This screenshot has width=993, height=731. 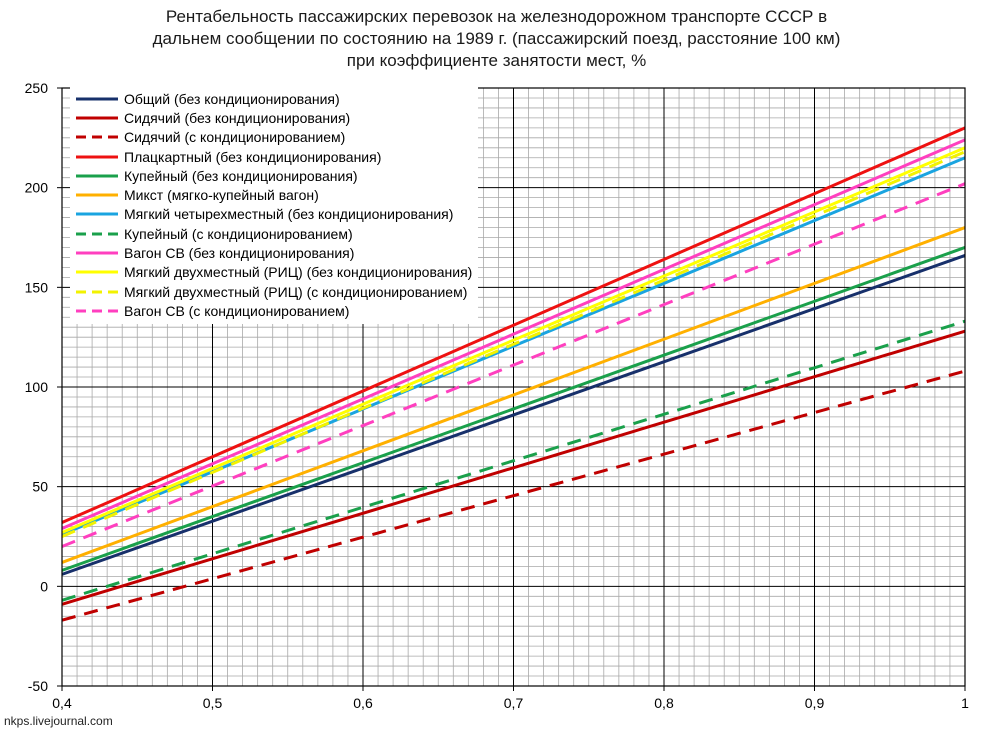 What do you see at coordinates (37, 188) in the screenshot?
I see `y-tick-label: 200` at bounding box center [37, 188].